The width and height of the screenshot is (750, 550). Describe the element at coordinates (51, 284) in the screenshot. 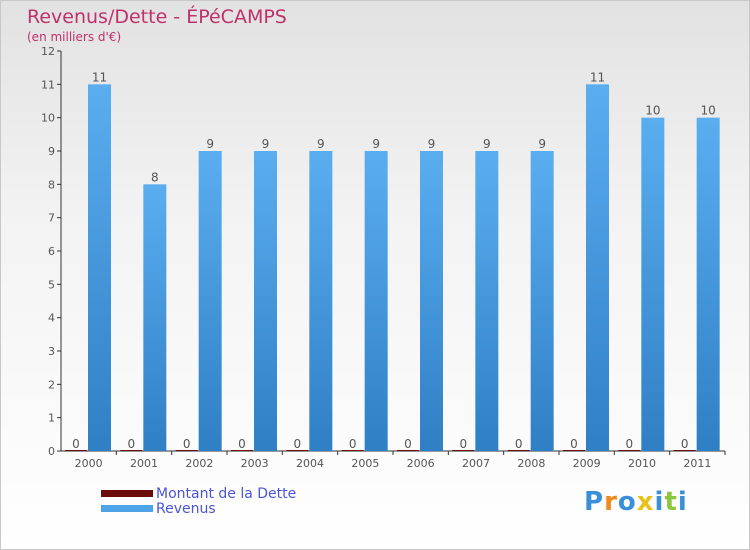

I see `y-tick-label: 5` at that location.